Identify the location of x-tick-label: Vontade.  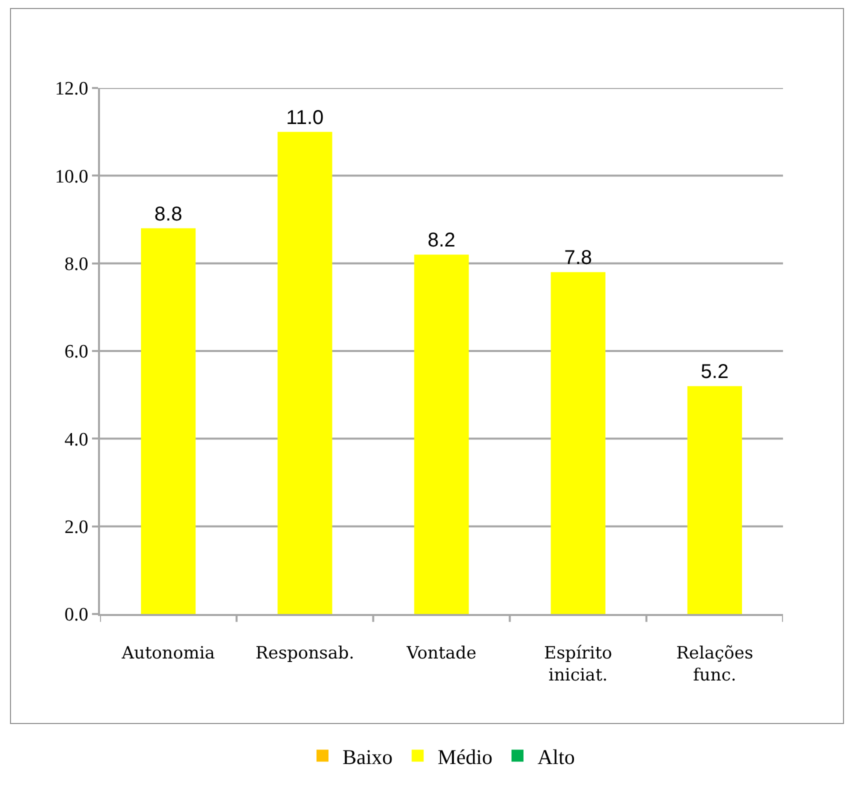
(441, 653).